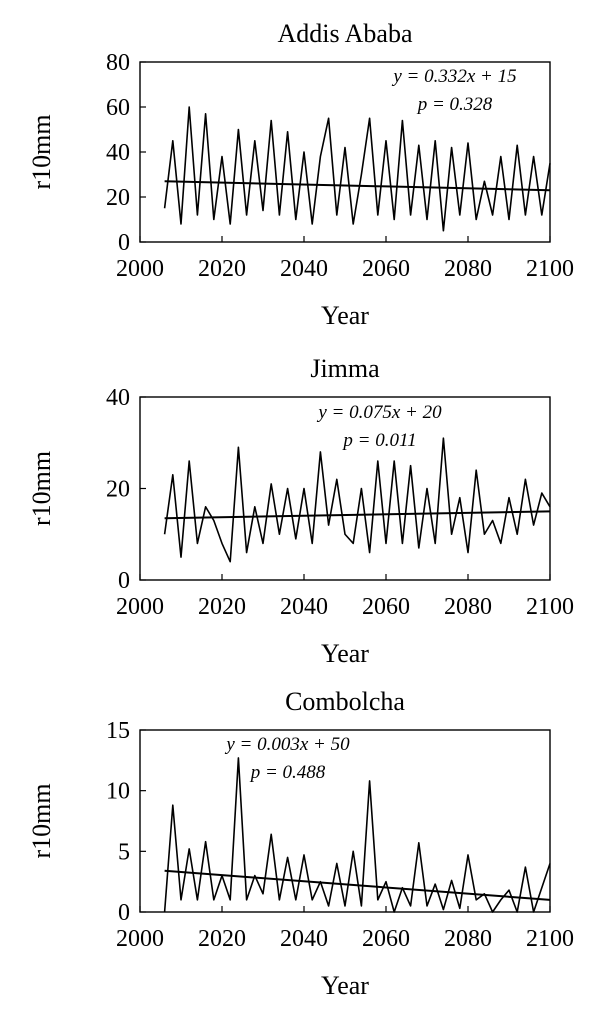 The width and height of the screenshot is (600, 1015). What do you see at coordinates (379, 412) in the screenshot?
I see `annotation: y = 0.075x + 20` at bounding box center [379, 412].